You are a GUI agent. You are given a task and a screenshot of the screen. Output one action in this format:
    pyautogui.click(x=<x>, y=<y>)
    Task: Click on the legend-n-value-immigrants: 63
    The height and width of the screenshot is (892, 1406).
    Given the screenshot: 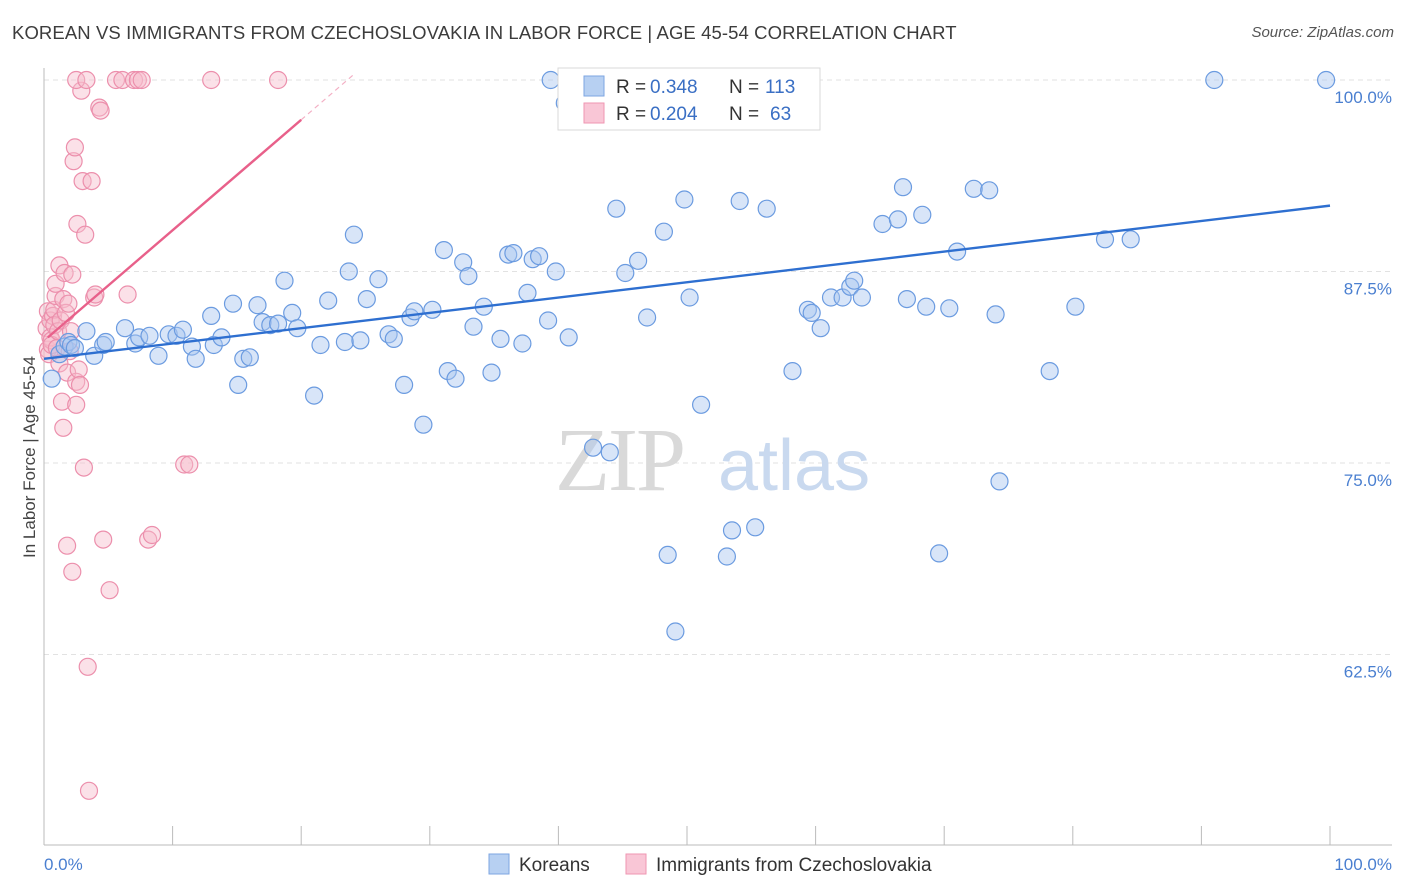 What is the action you would take?
    pyautogui.click(x=780, y=114)
    